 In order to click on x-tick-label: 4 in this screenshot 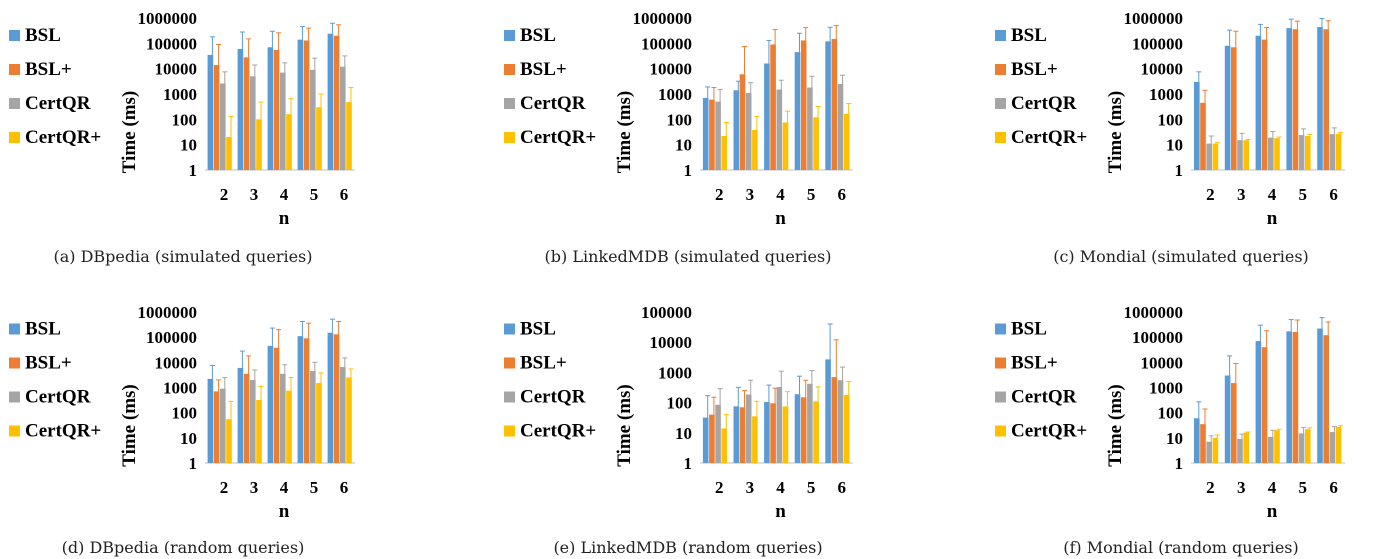, I will do `click(1272, 194)`.